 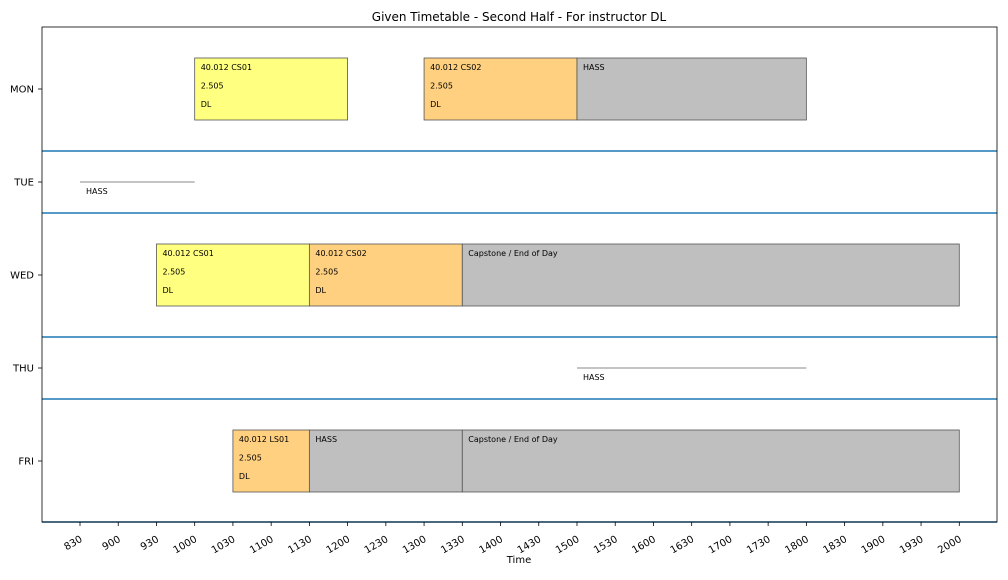 What do you see at coordinates (691, 374) in the screenshot?
I see `event-thu-7: HASS` at bounding box center [691, 374].